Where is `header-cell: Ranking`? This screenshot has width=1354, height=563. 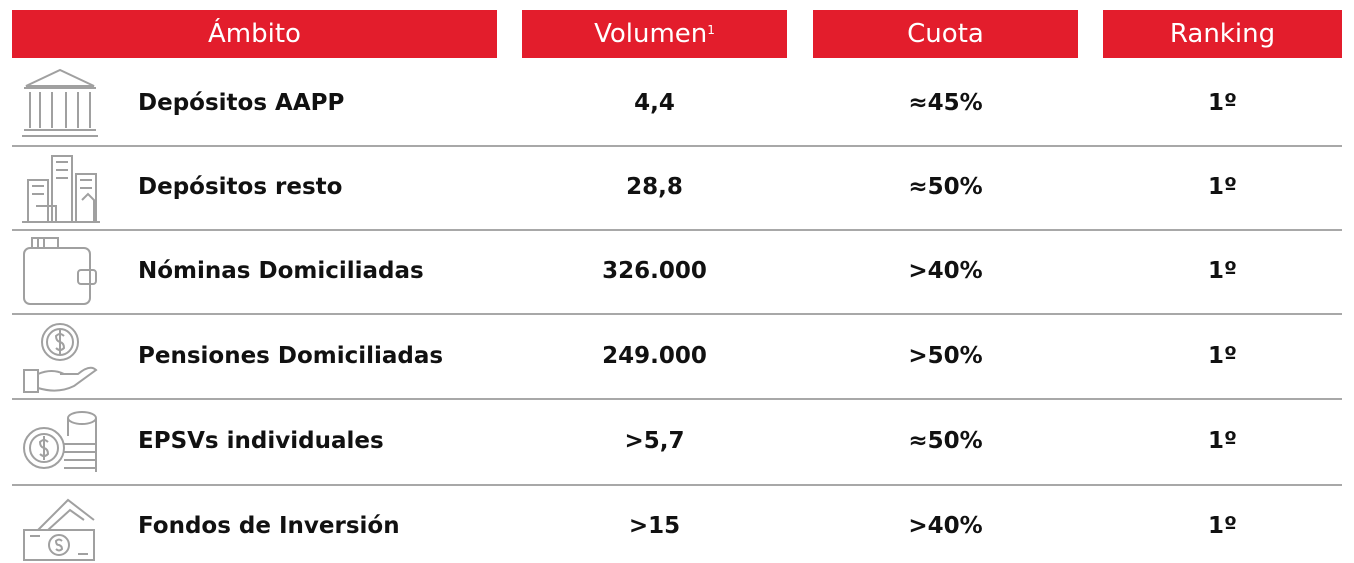
header-cell: Ranking is located at coordinates (1222, 34).